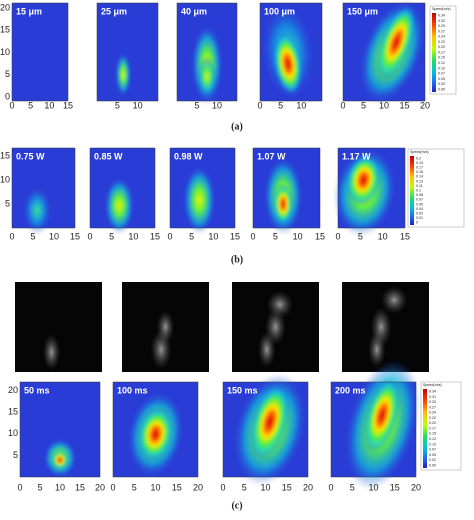 The image size is (474, 520). I want to click on colorbar-tick: 0.19, so click(419, 163).